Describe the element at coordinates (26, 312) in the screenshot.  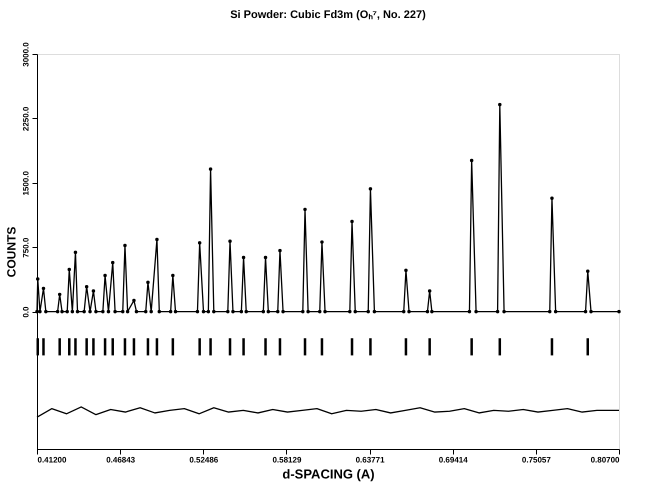
I see `y-tick-label: 0.0` at that location.